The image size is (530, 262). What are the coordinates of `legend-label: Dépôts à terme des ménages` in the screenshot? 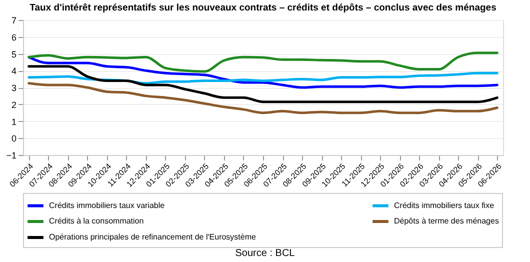 It's located at (446, 221).